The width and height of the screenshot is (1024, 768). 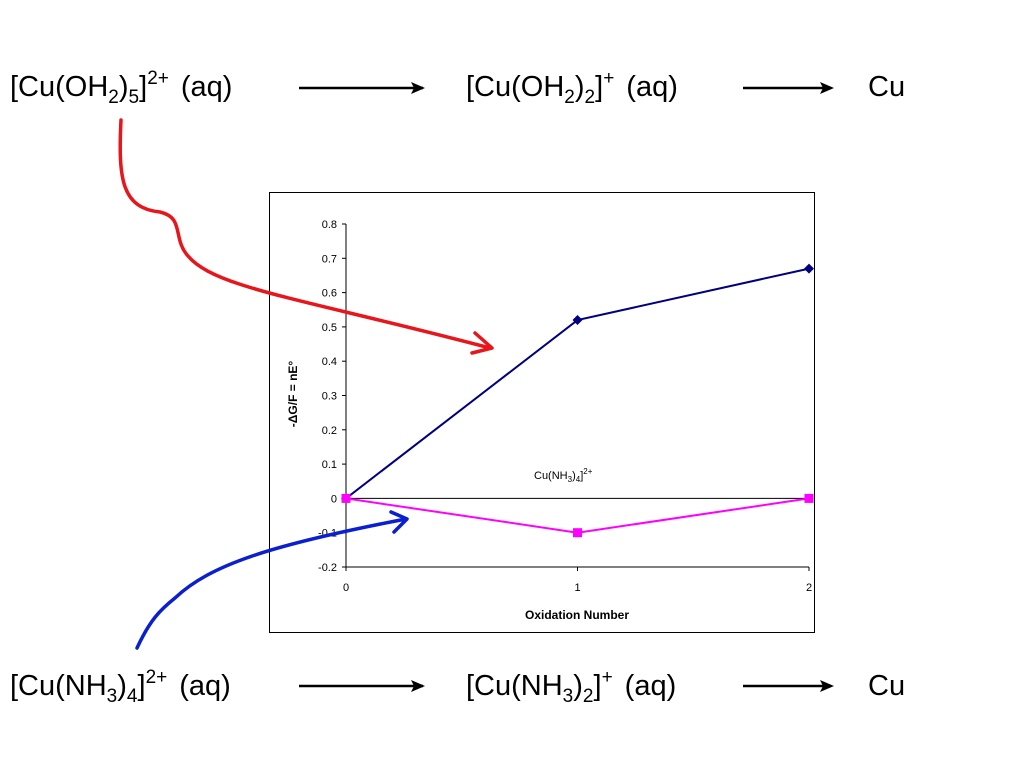 I want to click on top-reactant-state: (aq), so click(x=206, y=87).